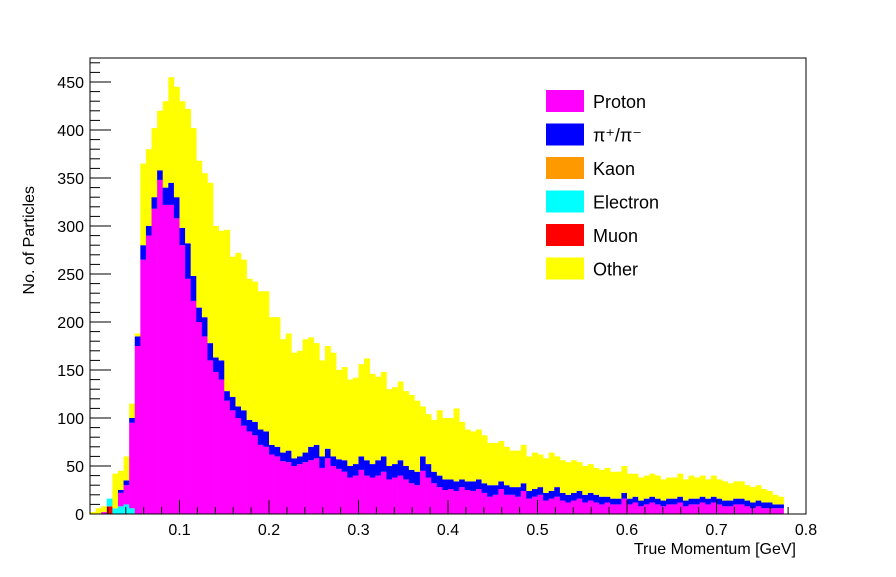 This screenshot has width=896, height=577. Describe the element at coordinates (453, 519) in the screenshot. I see `x-axis: 0.1 0.2 0.3 0.4 0.5 0.6 0.7 0.8` at that location.